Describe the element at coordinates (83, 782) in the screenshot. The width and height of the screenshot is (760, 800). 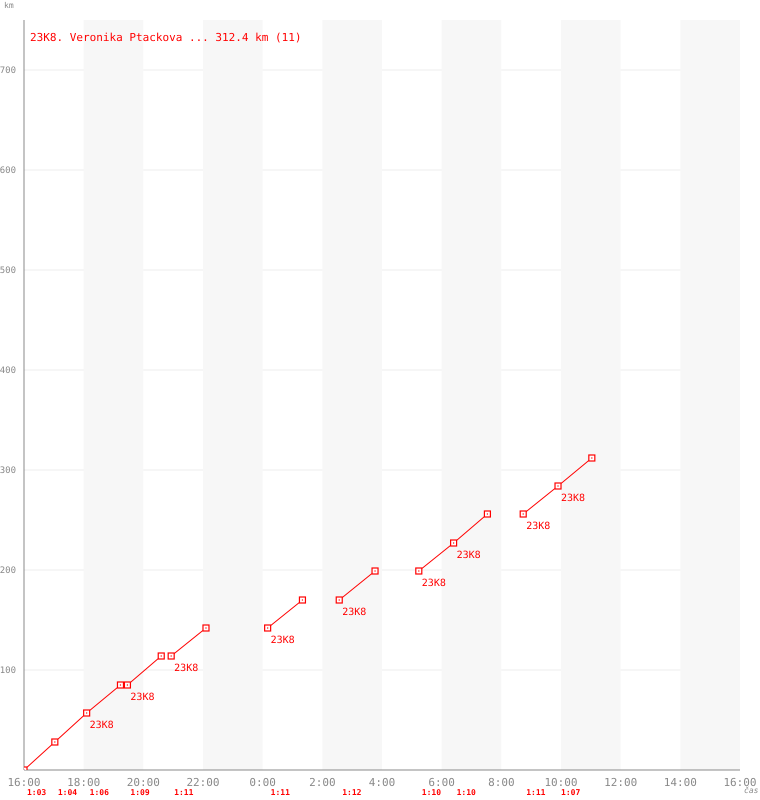
I see `x-tick-label: 18:00` at that location.